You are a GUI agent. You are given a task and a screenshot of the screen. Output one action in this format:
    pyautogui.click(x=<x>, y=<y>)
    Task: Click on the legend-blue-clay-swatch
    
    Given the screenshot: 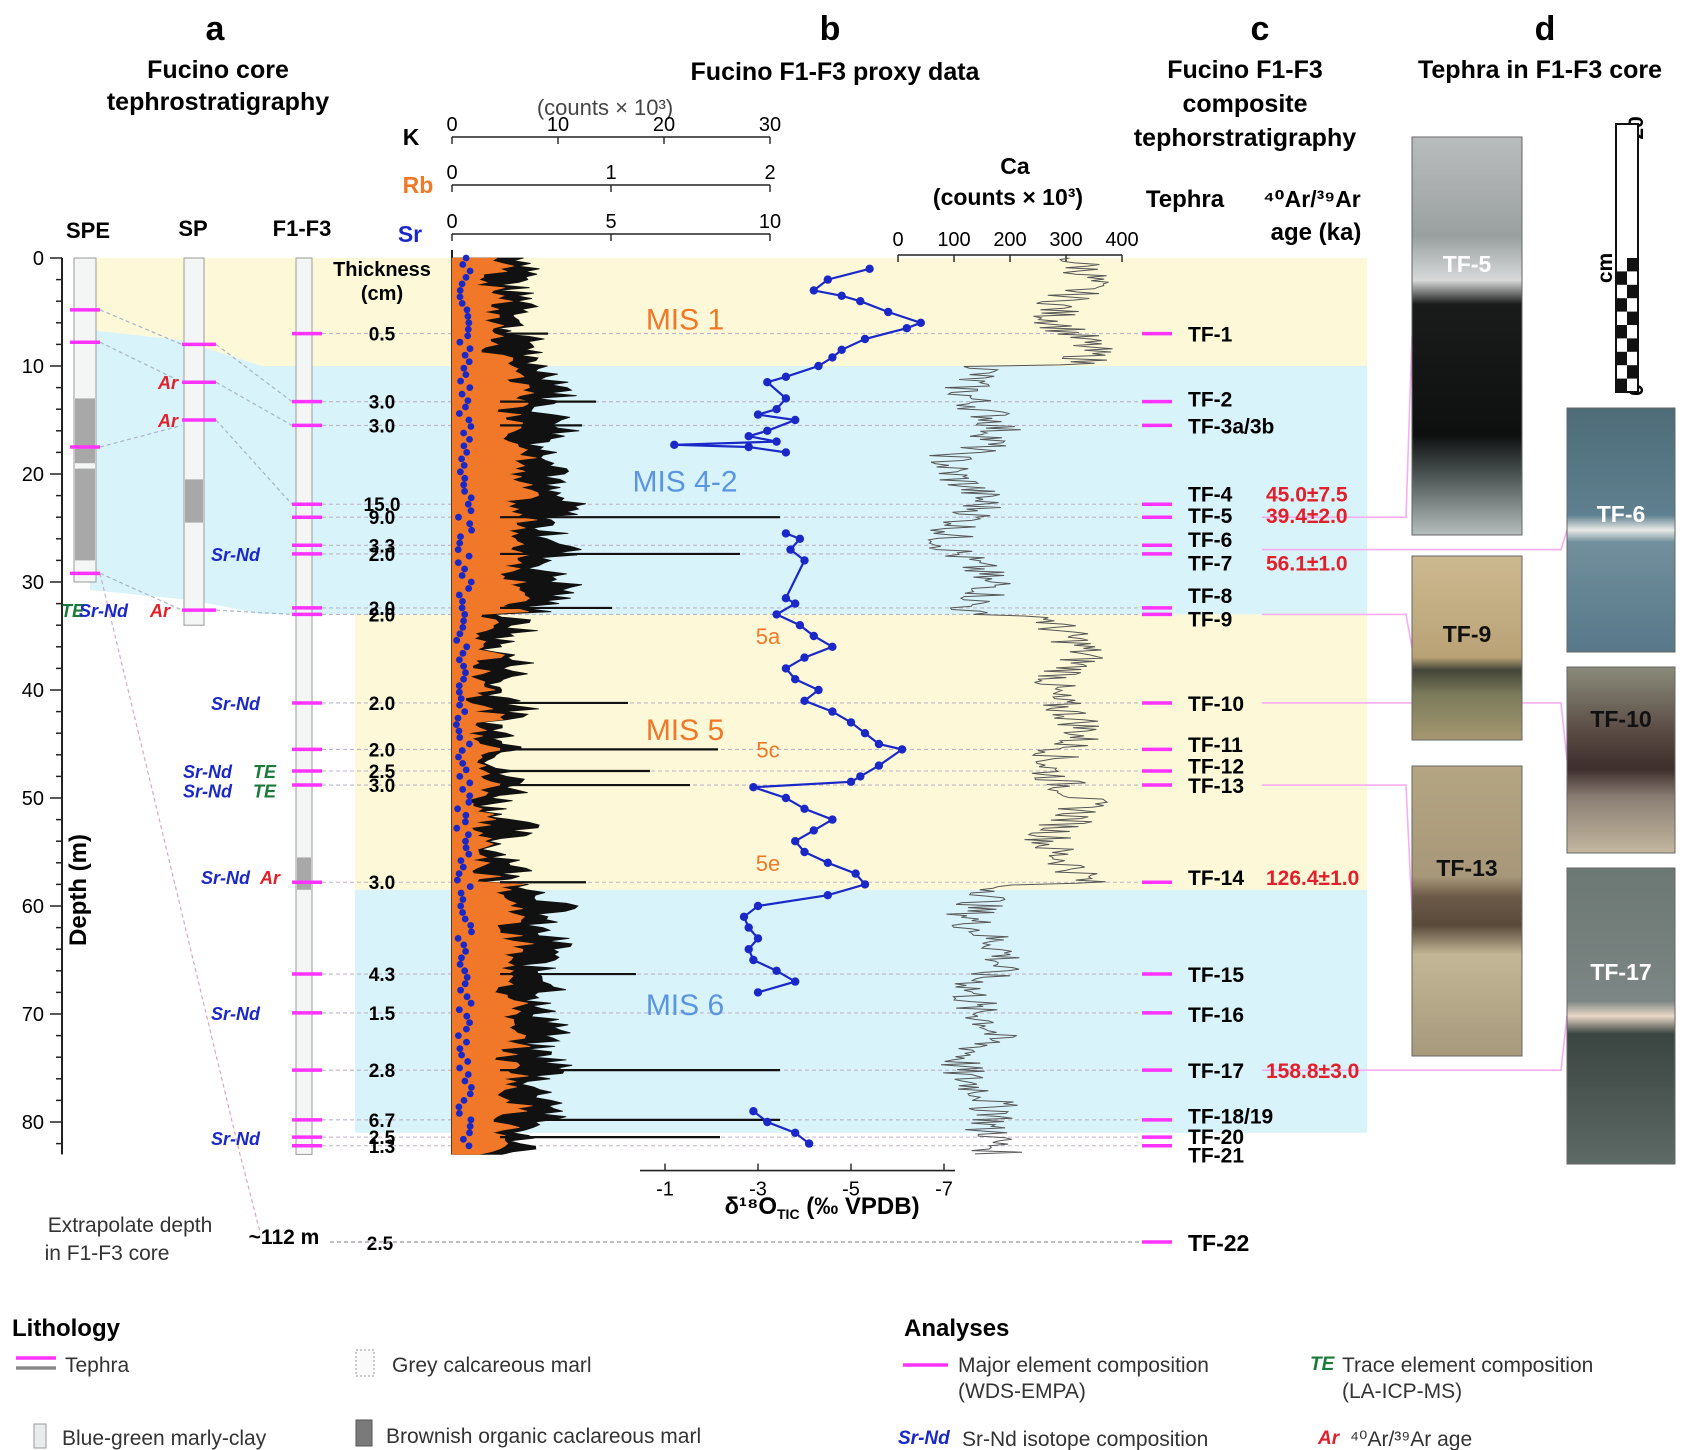 What is the action you would take?
    pyautogui.click(x=40, y=1436)
    